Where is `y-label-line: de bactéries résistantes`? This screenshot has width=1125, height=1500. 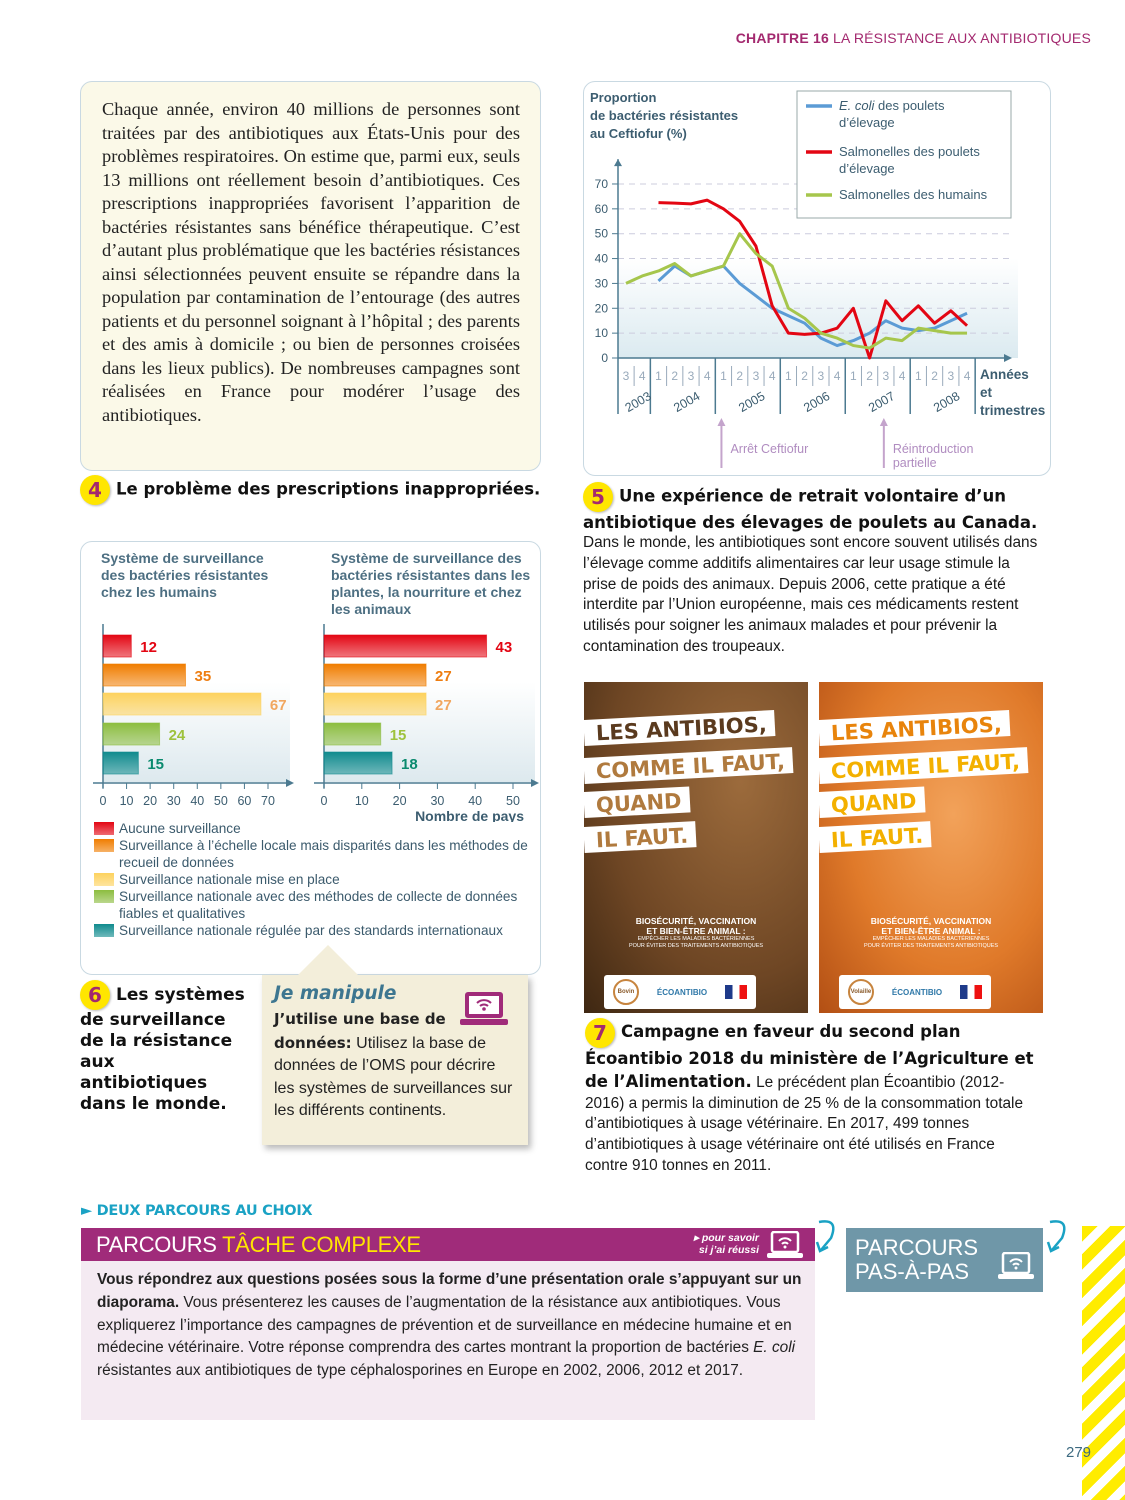
y-label-line: de bactéries résistantes is located at coordinates (664, 115).